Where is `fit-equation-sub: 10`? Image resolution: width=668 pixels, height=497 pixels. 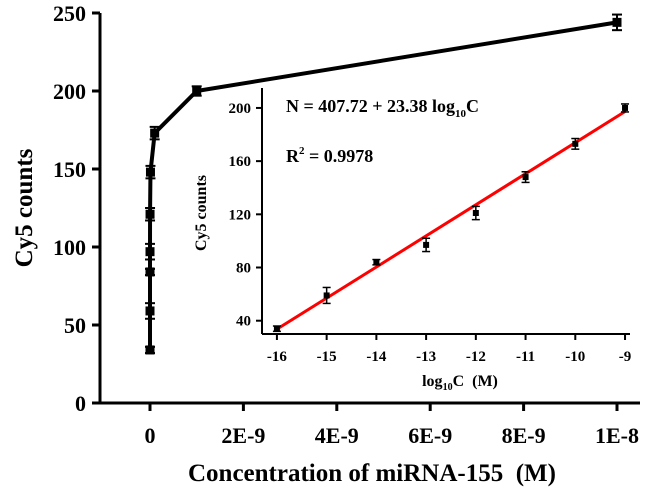 fit-equation-sub: 10 is located at coordinates (461, 114).